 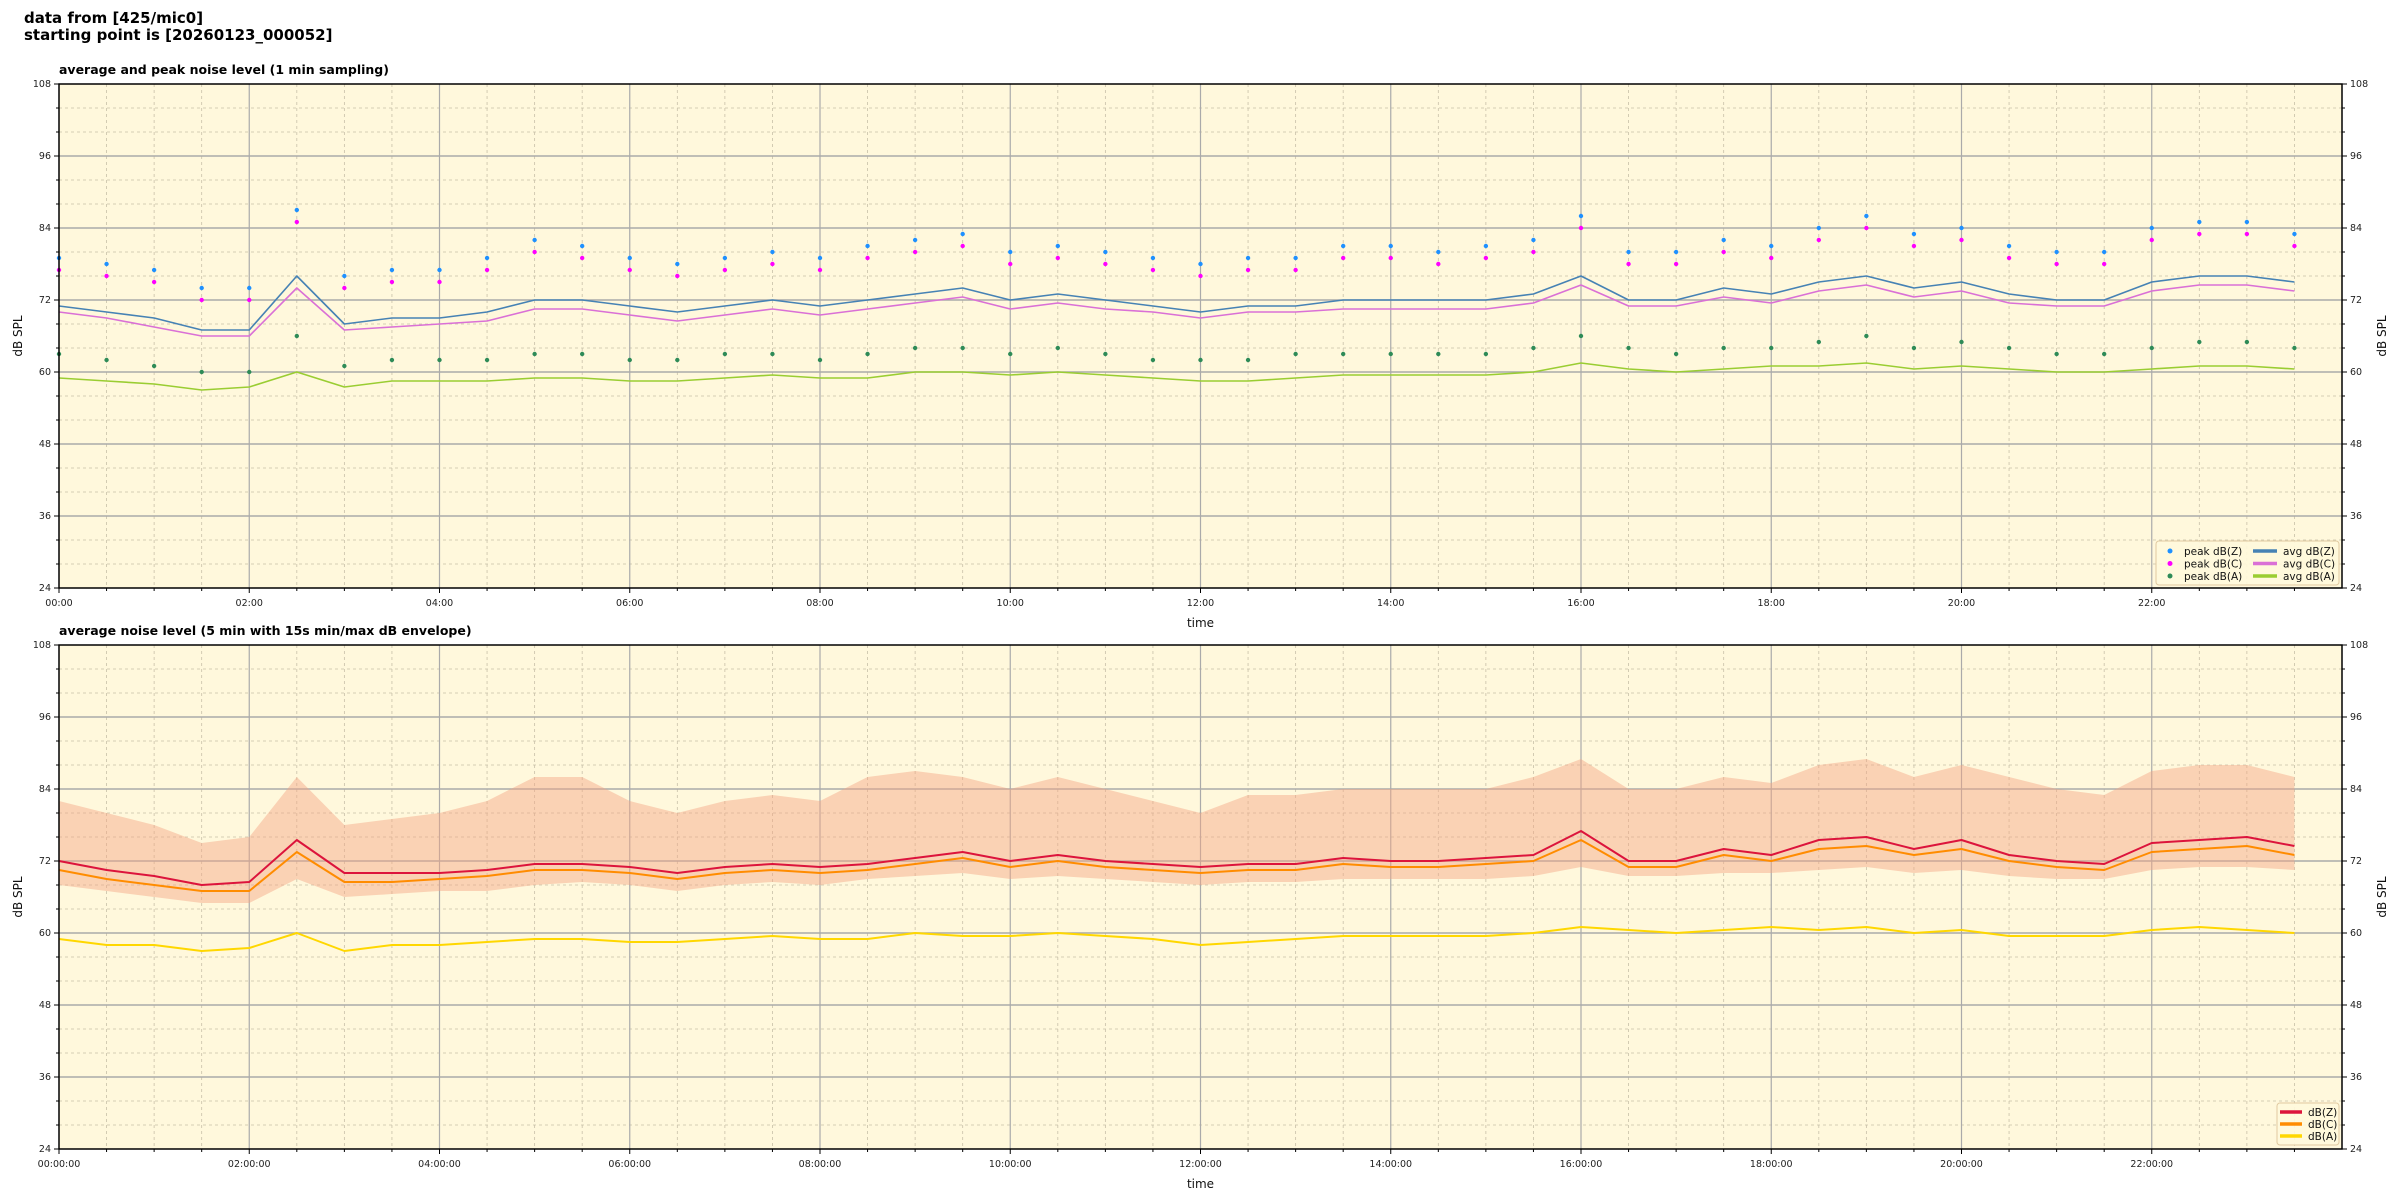 I want to click on x-tick-label: 16:00:00, so click(x=1581, y=1164).